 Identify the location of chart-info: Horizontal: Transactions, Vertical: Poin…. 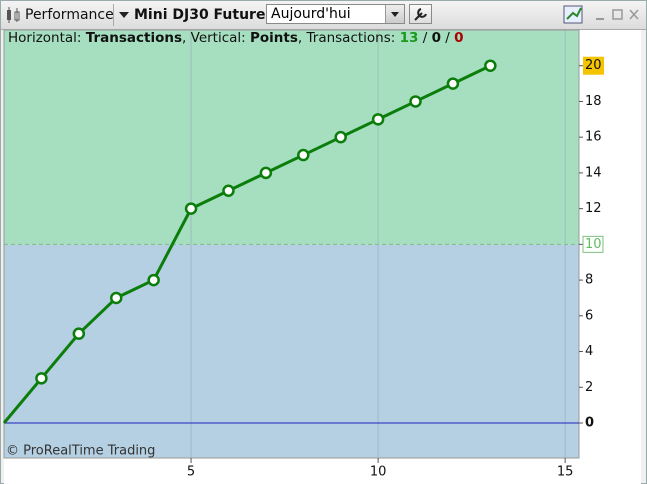
(236, 38).